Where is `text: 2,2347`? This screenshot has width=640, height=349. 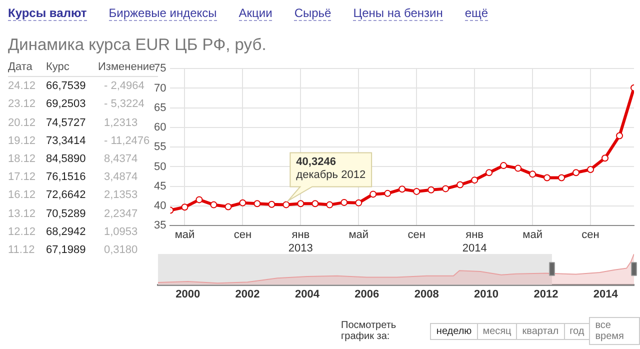
text: 2,2347 is located at coordinates (121, 214).